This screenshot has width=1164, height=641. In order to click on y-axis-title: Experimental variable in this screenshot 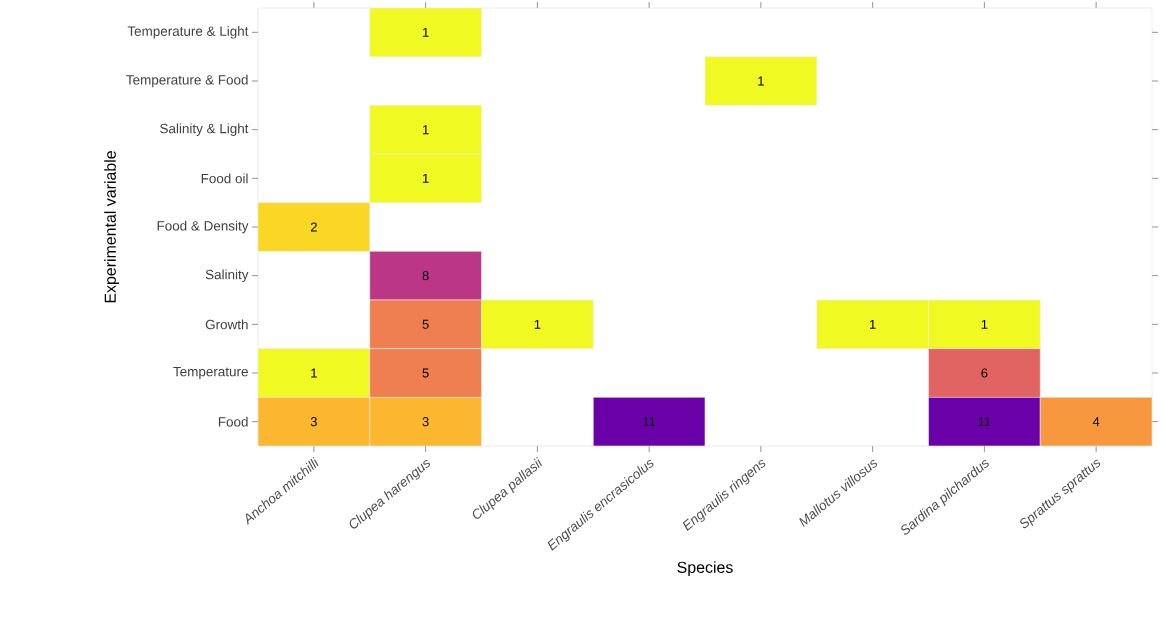, I will do `click(112, 227)`.